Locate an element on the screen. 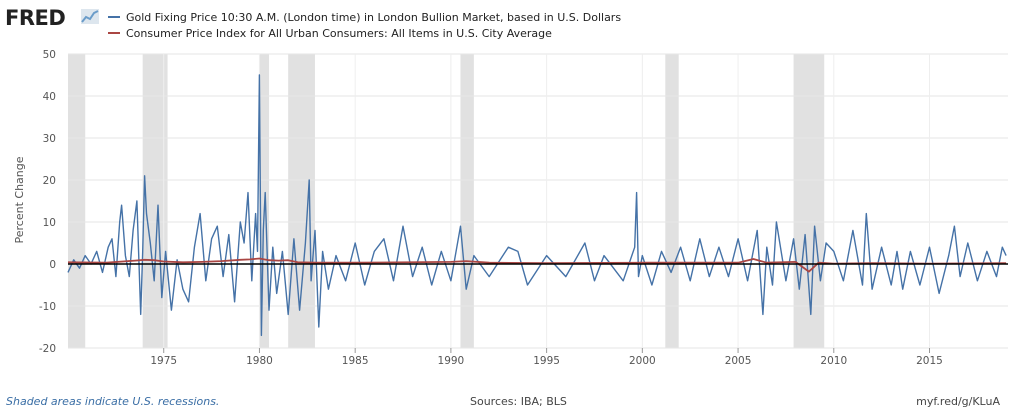 The image size is (1024, 412). y-tick-50: 50 is located at coordinates (49, 55).